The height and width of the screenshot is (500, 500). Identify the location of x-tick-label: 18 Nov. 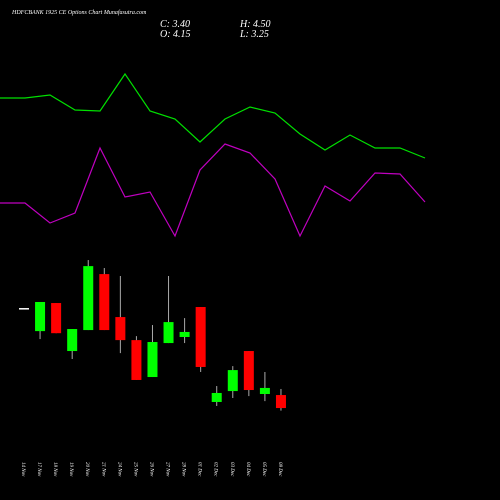
(54, 469).